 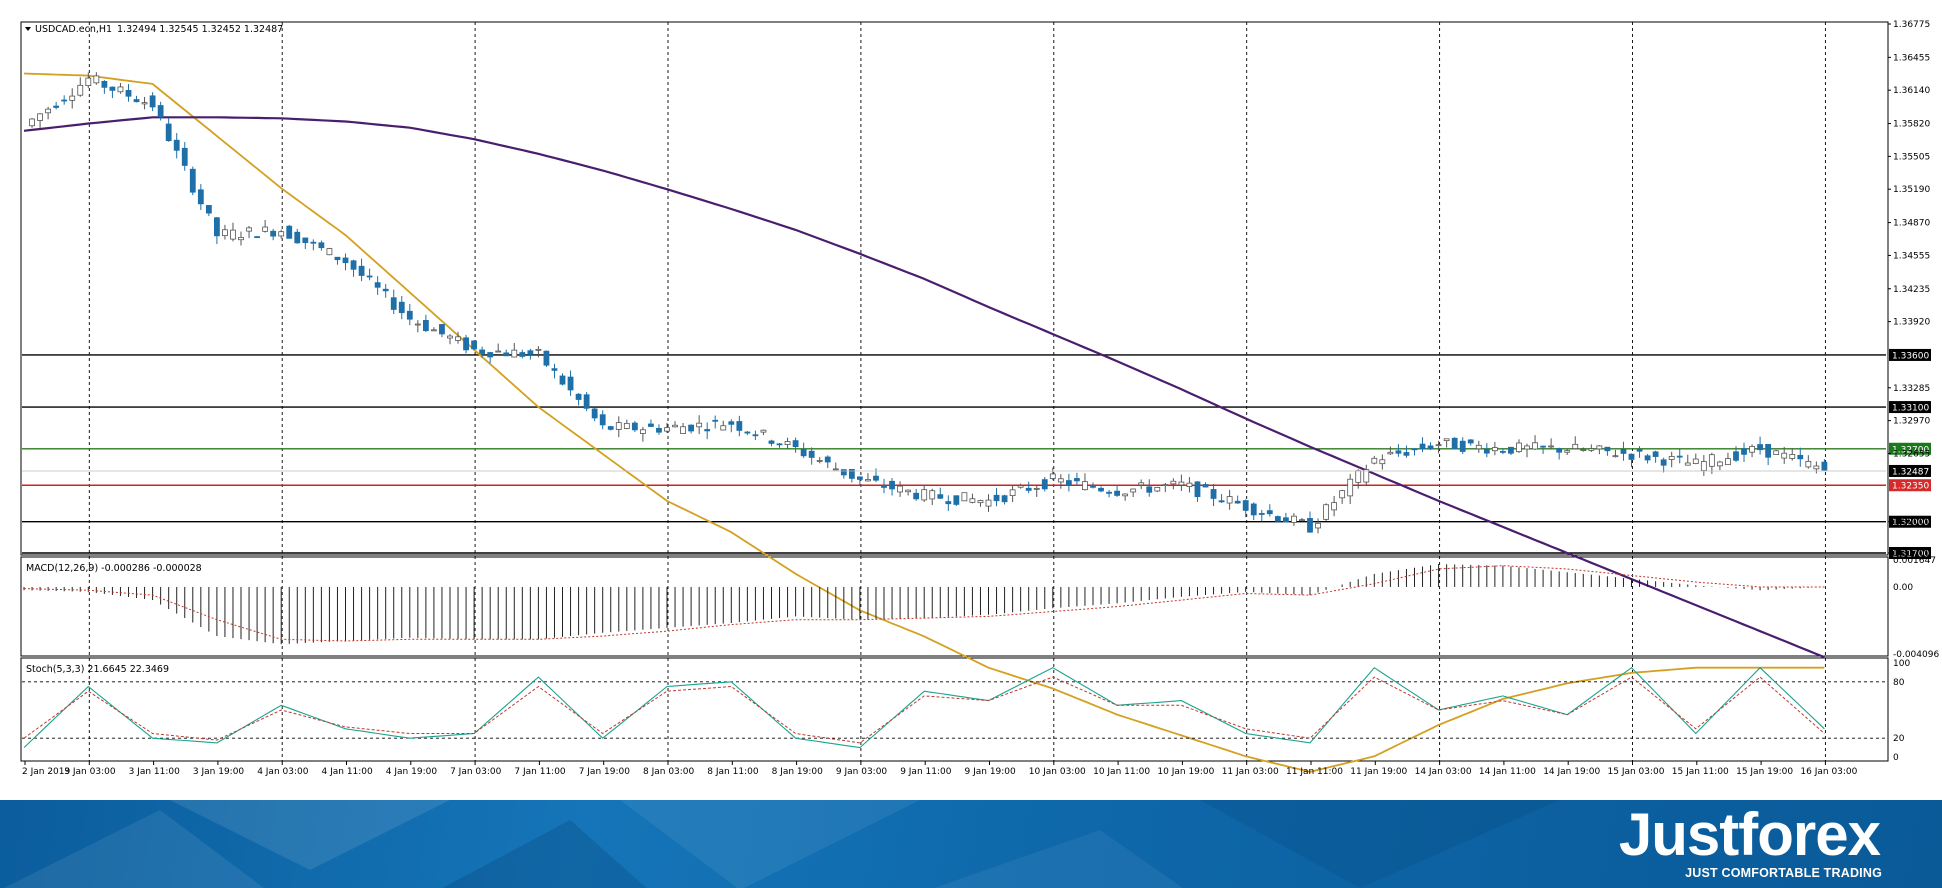 What do you see at coordinates (954, 707) in the screenshot?
I see `stochastic-indicator` at bounding box center [954, 707].